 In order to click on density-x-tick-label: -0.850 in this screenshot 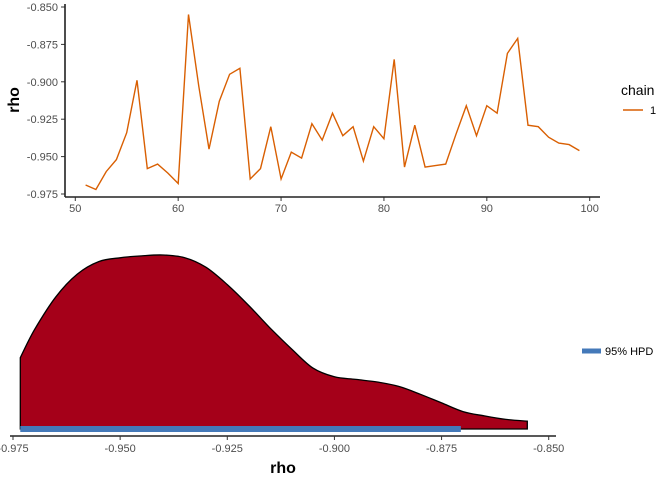, I will do `click(548, 449)`.